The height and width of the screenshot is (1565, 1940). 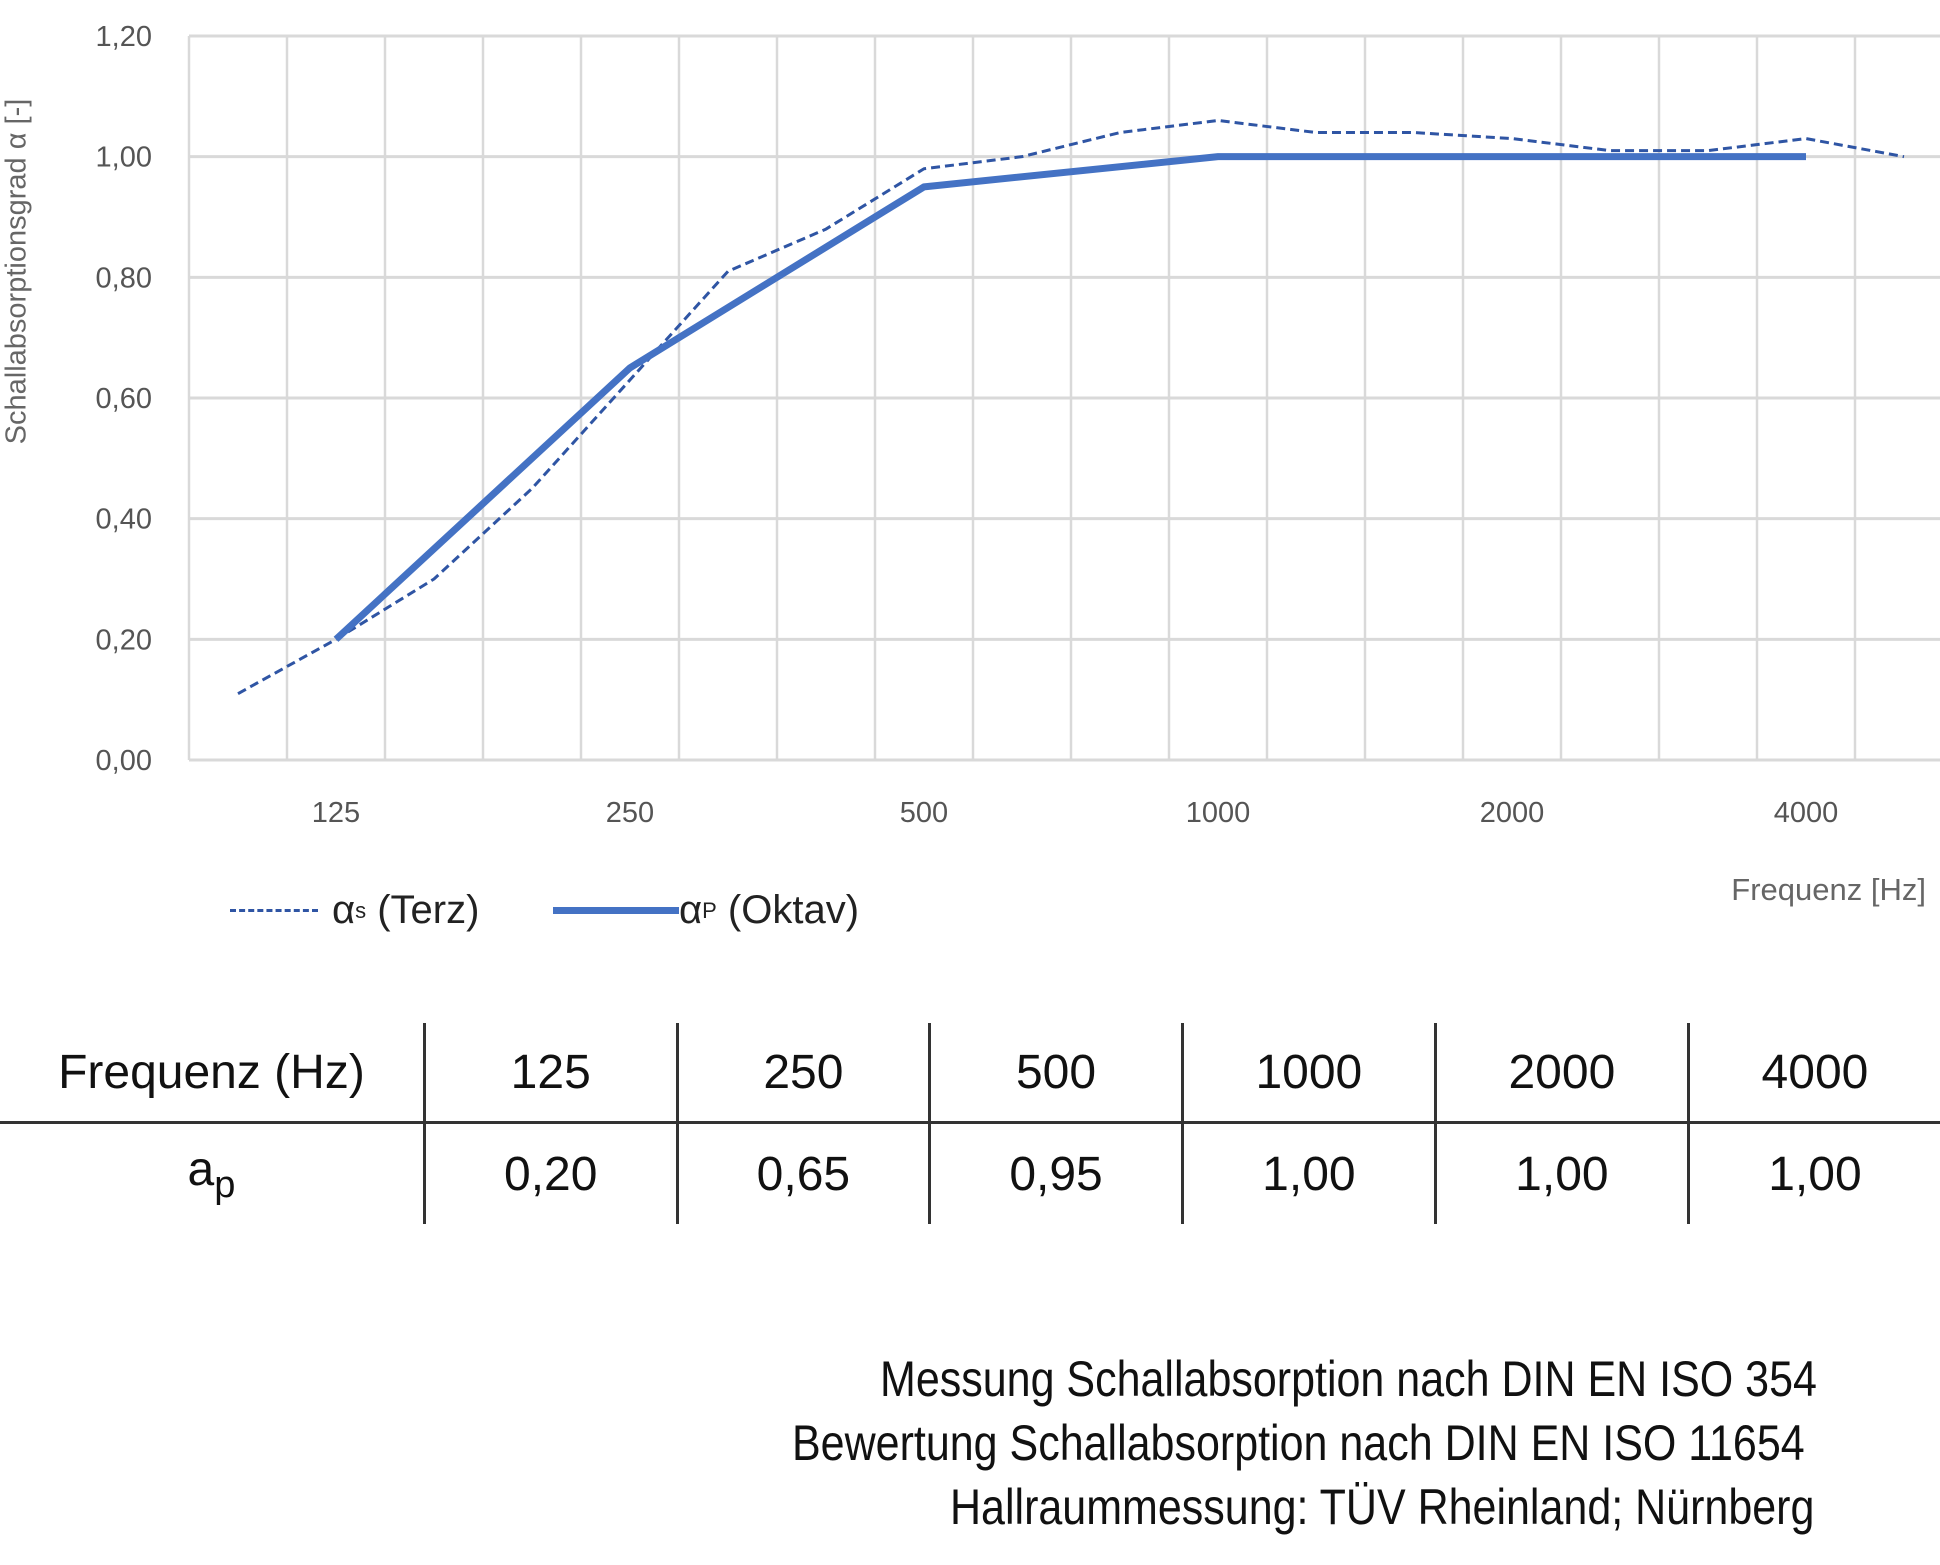 What do you see at coordinates (16, 271) in the screenshot?
I see `y-axis-title: Schallabsorptionsgrad α [-]` at bounding box center [16, 271].